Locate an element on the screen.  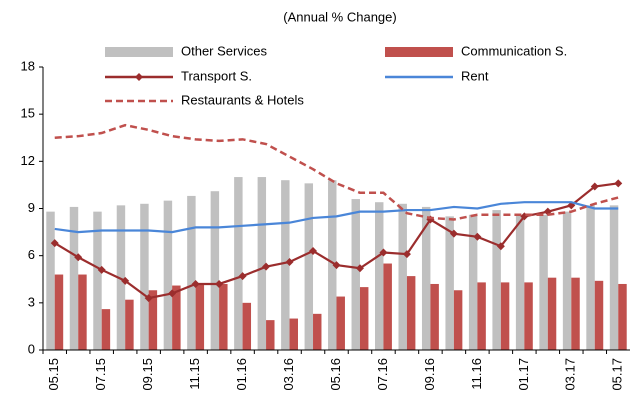
x-tick-label: 03.17 is located at coordinates (570, 374).